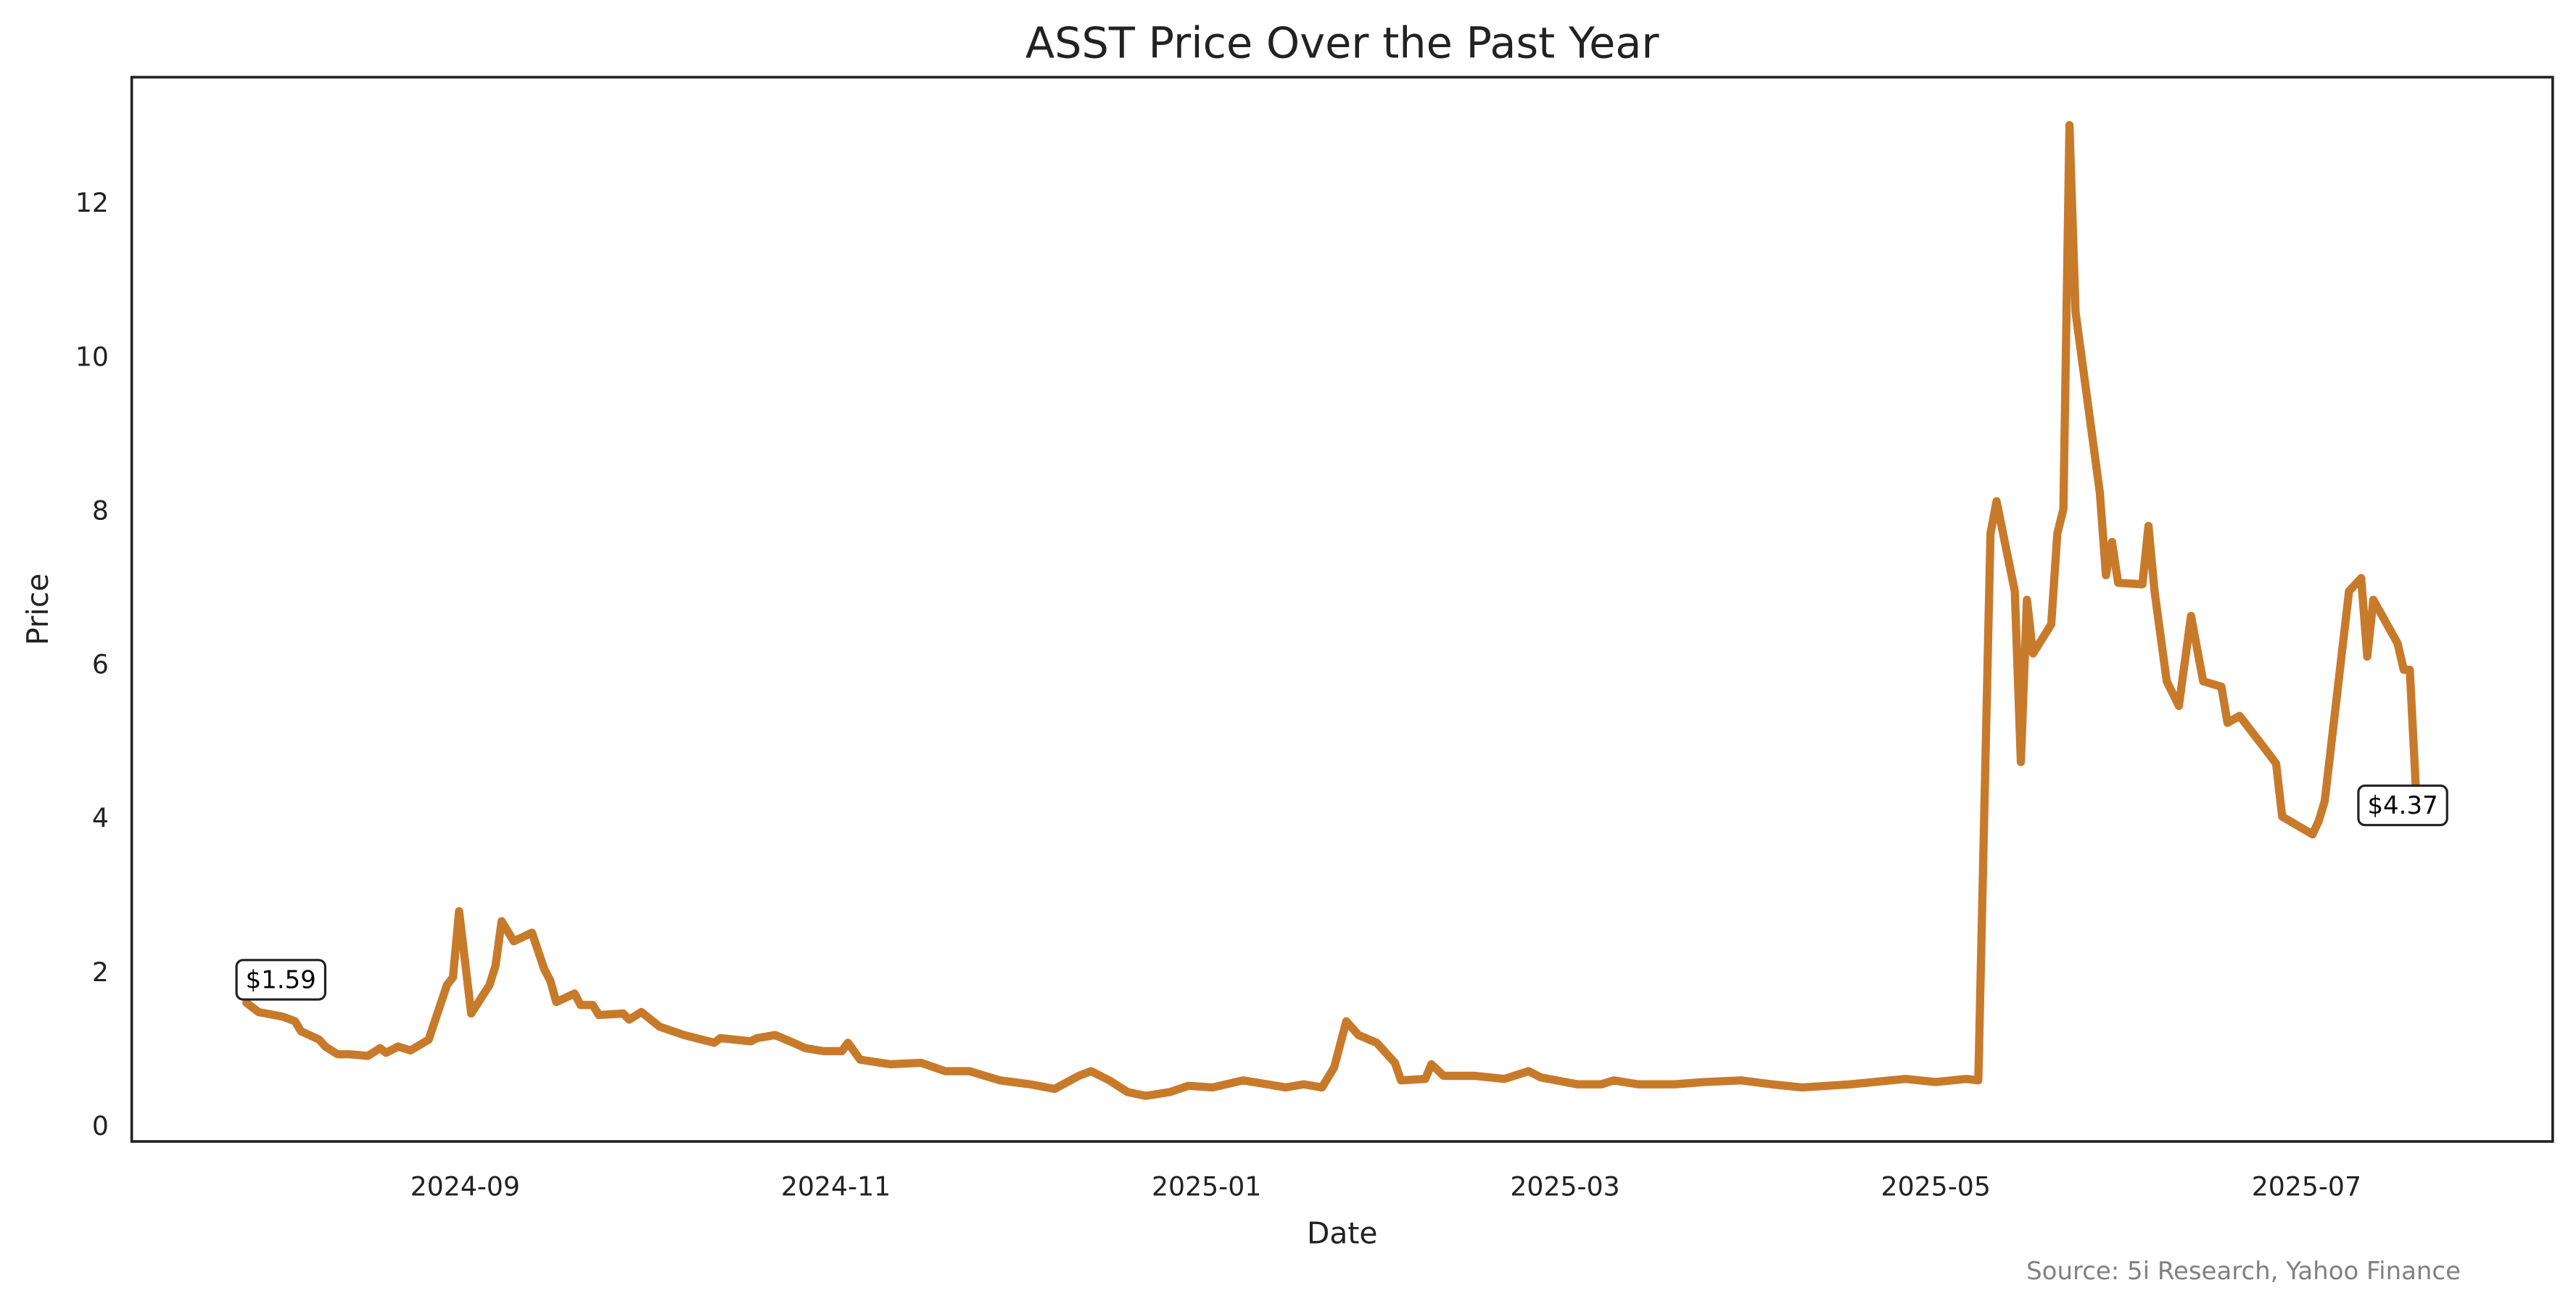 Image resolution: width=2576 pixels, height=1309 pixels. Describe the element at coordinates (100, 819) in the screenshot. I see `y-tick-label: 4` at that location.